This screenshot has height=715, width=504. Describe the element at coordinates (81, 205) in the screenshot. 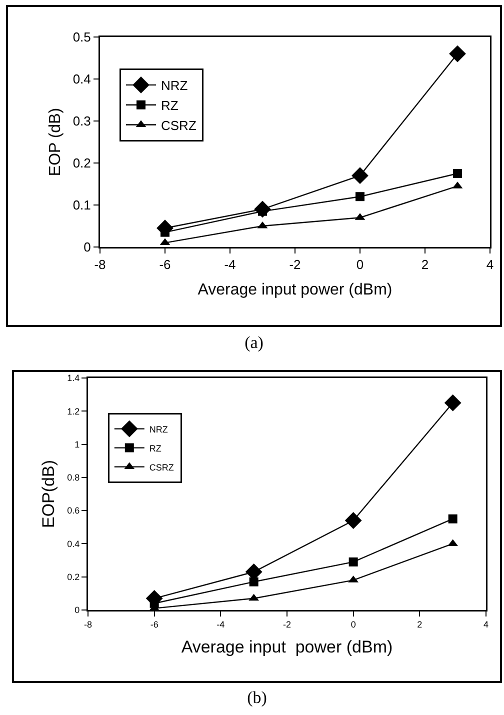

I see `y-tick-label: 0.1` at that location.